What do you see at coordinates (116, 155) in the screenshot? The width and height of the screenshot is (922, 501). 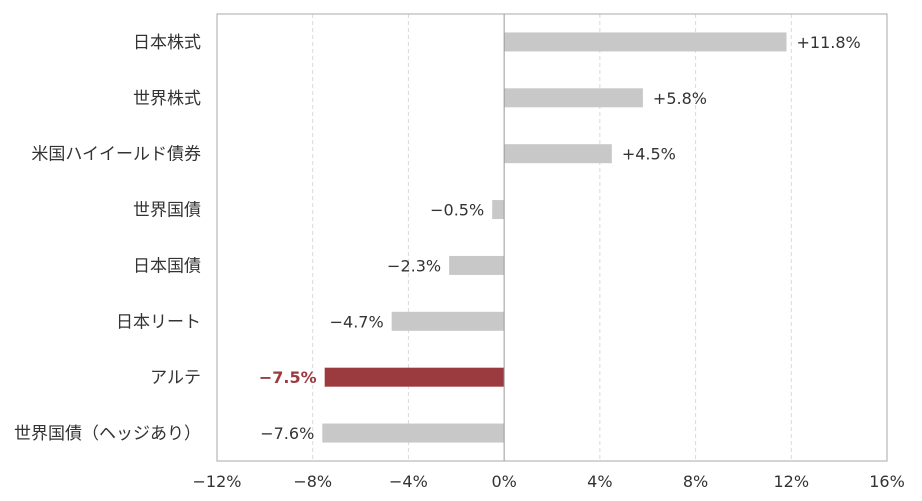 I see `category-label: 米国ハイイールド債券` at bounding box center [116, 155].